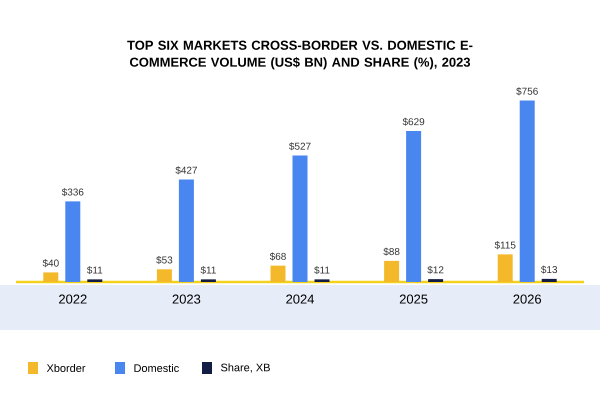  Describe the element at coordinates (156, 368) in the screenshot. I see `legend-label: Domestic` at that location.